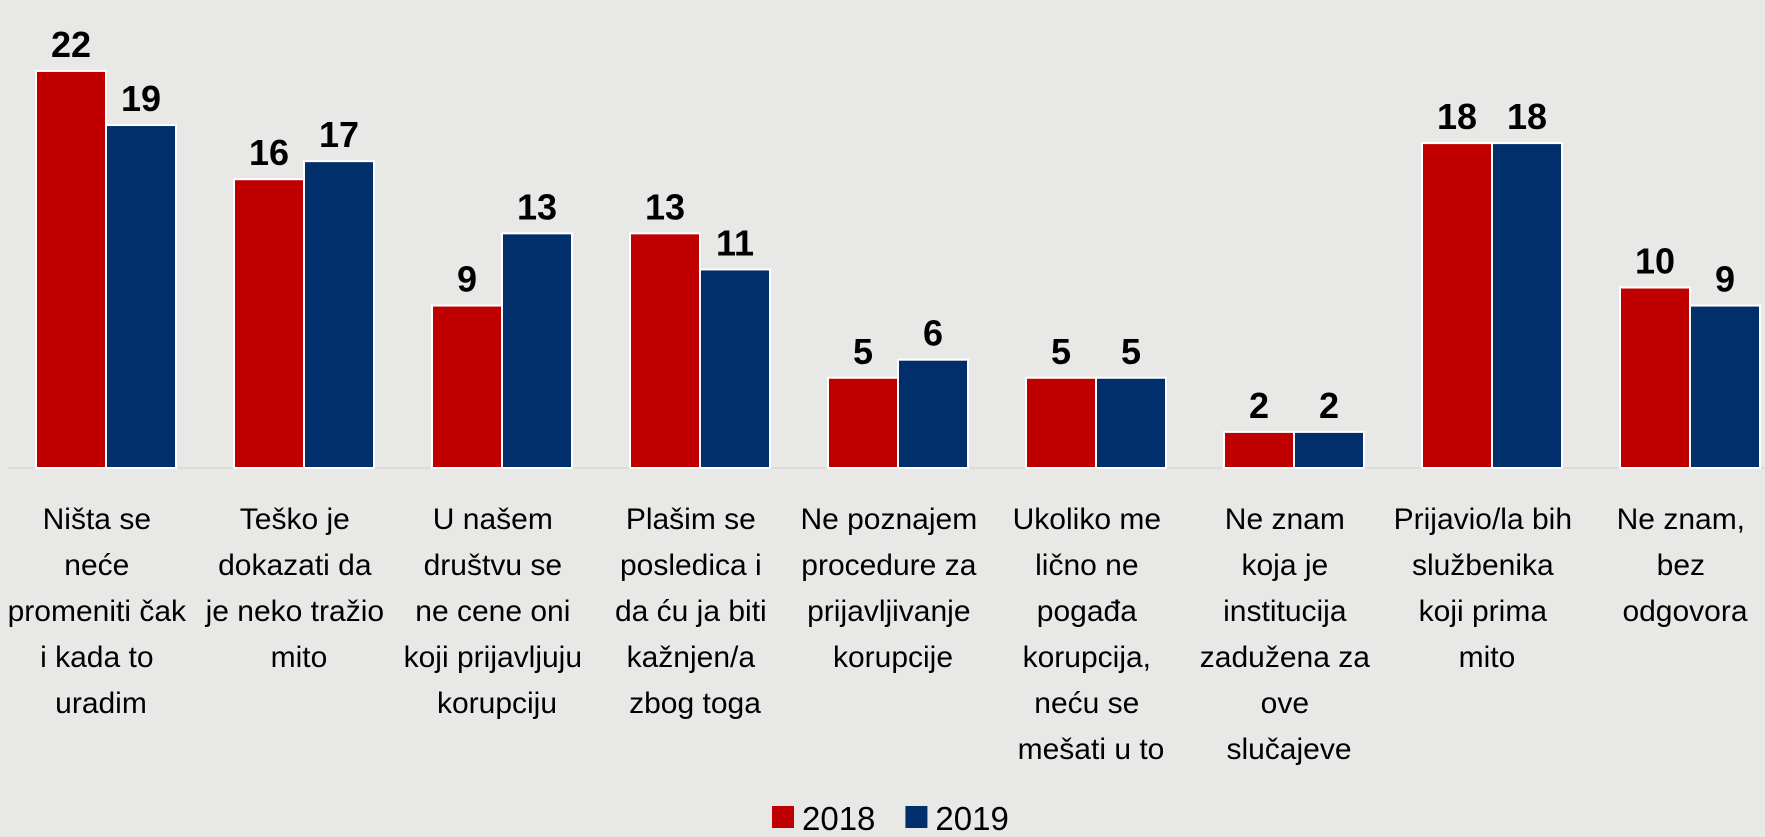  What do you see at coordinates (1288, 565) in the screenshot?
I see `category-line: koja je` at bounding box center [1288, 565].